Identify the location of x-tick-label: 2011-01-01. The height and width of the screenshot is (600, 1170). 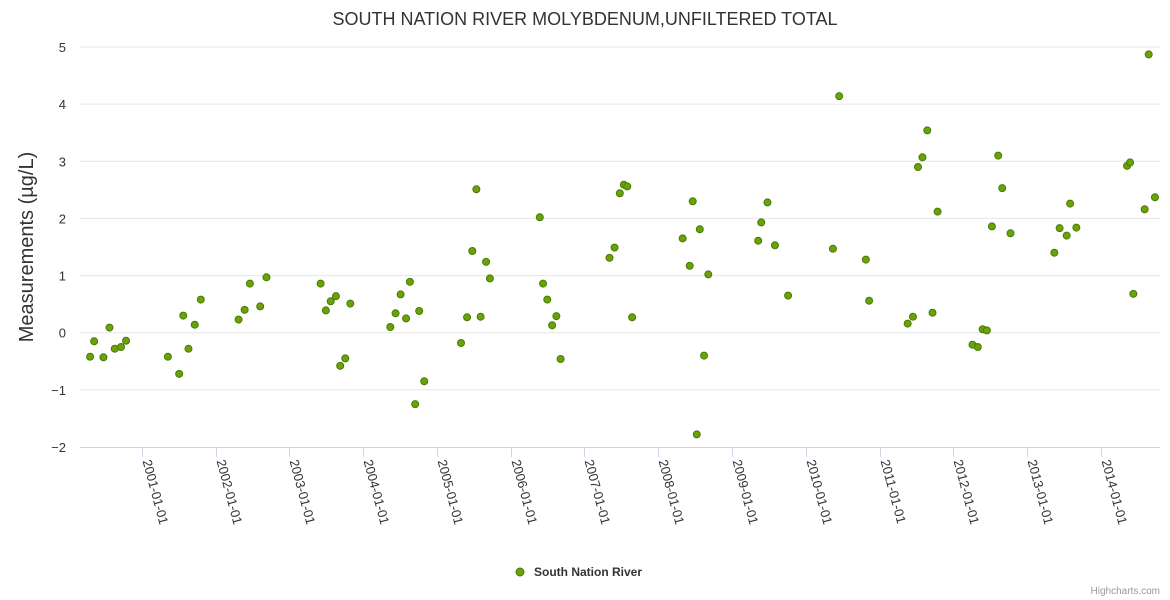
(893, 491).